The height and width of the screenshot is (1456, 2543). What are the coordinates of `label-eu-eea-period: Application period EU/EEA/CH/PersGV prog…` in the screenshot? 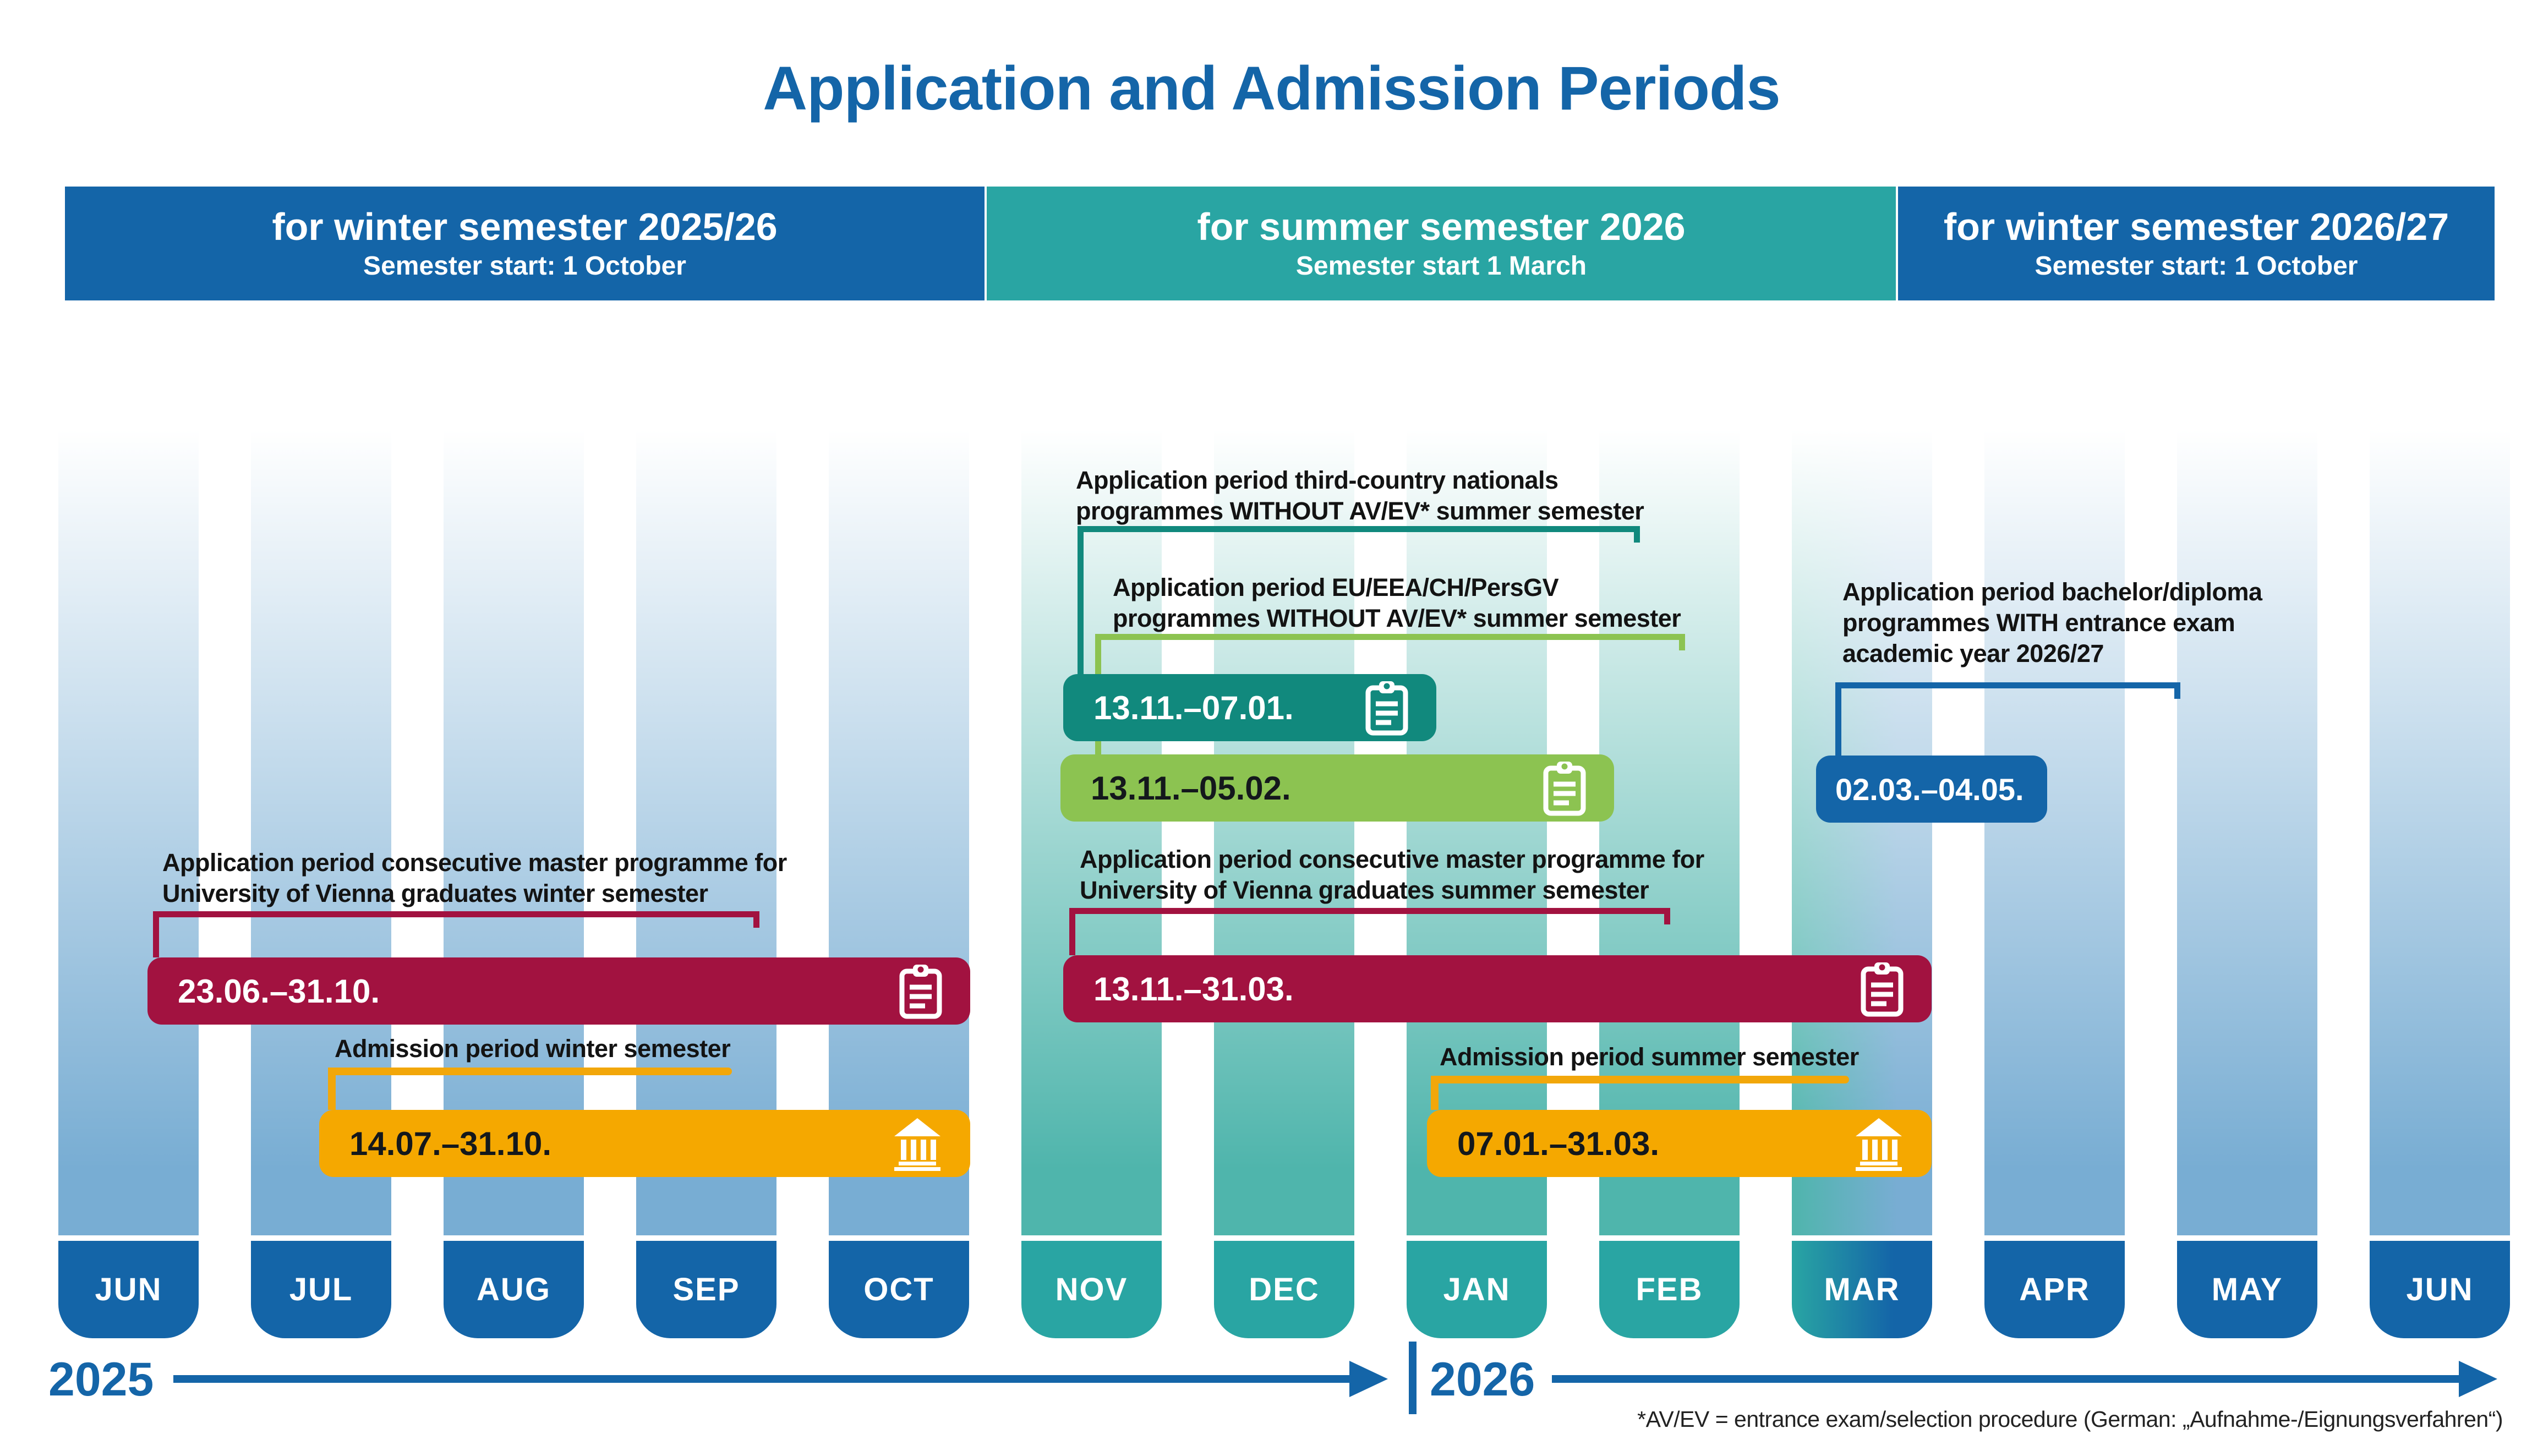 It's located at (1397, 602).